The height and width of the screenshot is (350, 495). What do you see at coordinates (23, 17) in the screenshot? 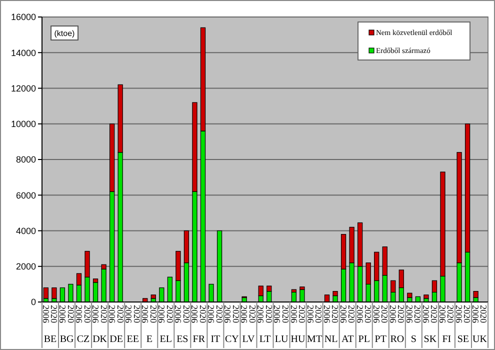
I see `y-tick-label: 16000` at bounding box center [23, 17].